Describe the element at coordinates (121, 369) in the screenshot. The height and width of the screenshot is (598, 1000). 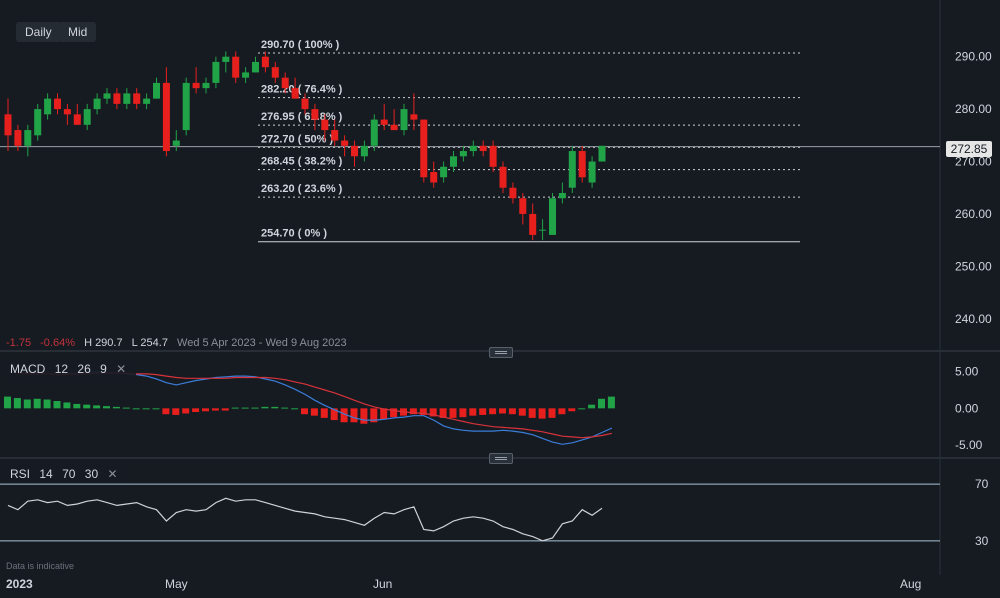
I see `macd-close-icon: ✕` at that location.